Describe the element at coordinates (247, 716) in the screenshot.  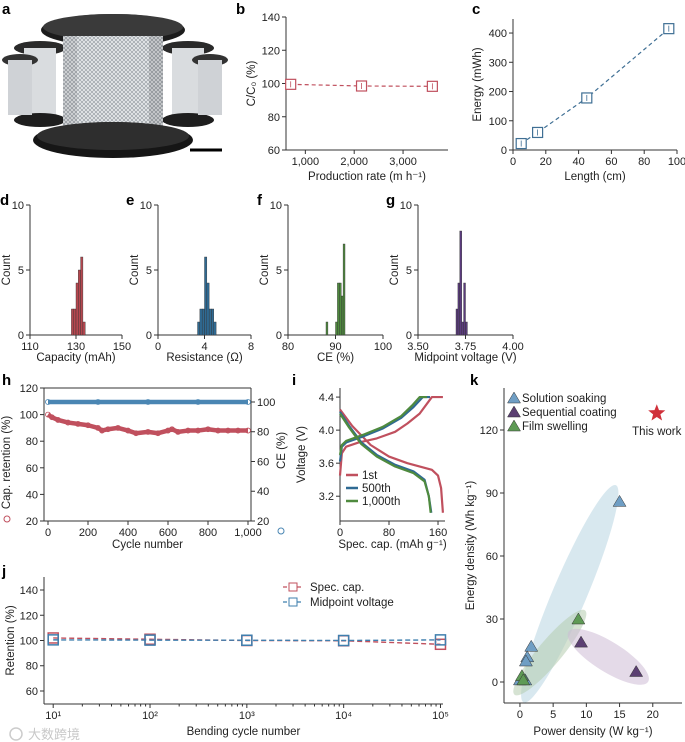
I see `x-tick-label: 10³` at that location.